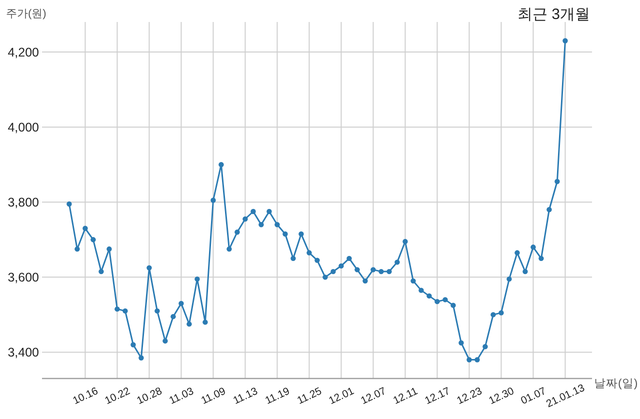 The image size is (640, 419). What do you see at coordinates (553, 14) in the screenshot?
I see `chart-title: 최근 3개월` at bounding box center [553, 14].